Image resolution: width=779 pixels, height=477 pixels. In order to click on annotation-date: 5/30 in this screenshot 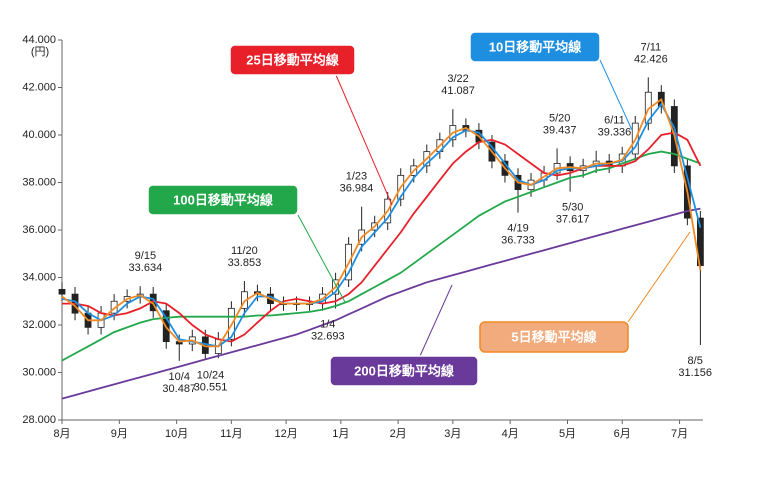, I will do `click(572, 208)`.